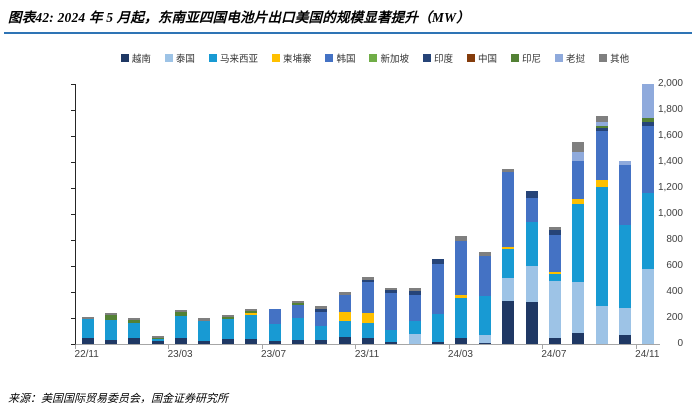  Describe the element at coordinates (180, 354) in the screenshot. I see `x-tick-label: 23/03` at that location.